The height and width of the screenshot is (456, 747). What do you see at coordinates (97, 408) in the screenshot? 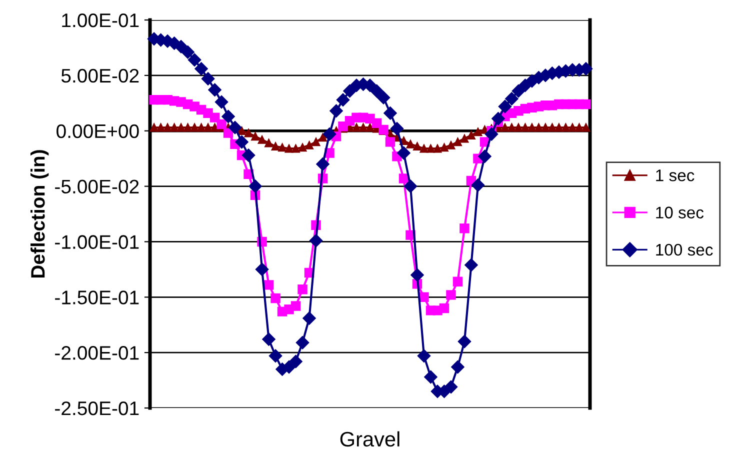
I see `y-tick-label: -2.50E-01` at bounding box center [97, 408].